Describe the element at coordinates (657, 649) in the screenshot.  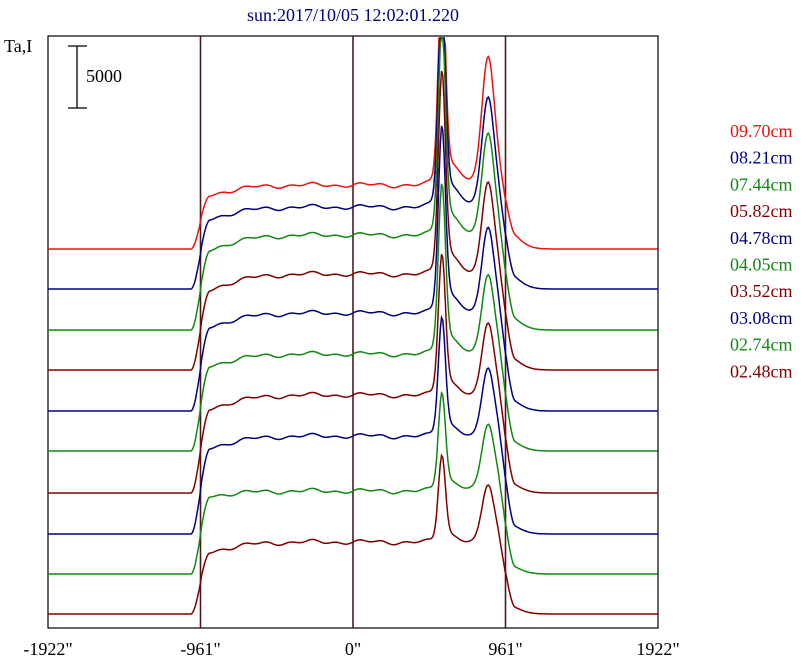
I see `x-tick-label: 1922"` at that location.